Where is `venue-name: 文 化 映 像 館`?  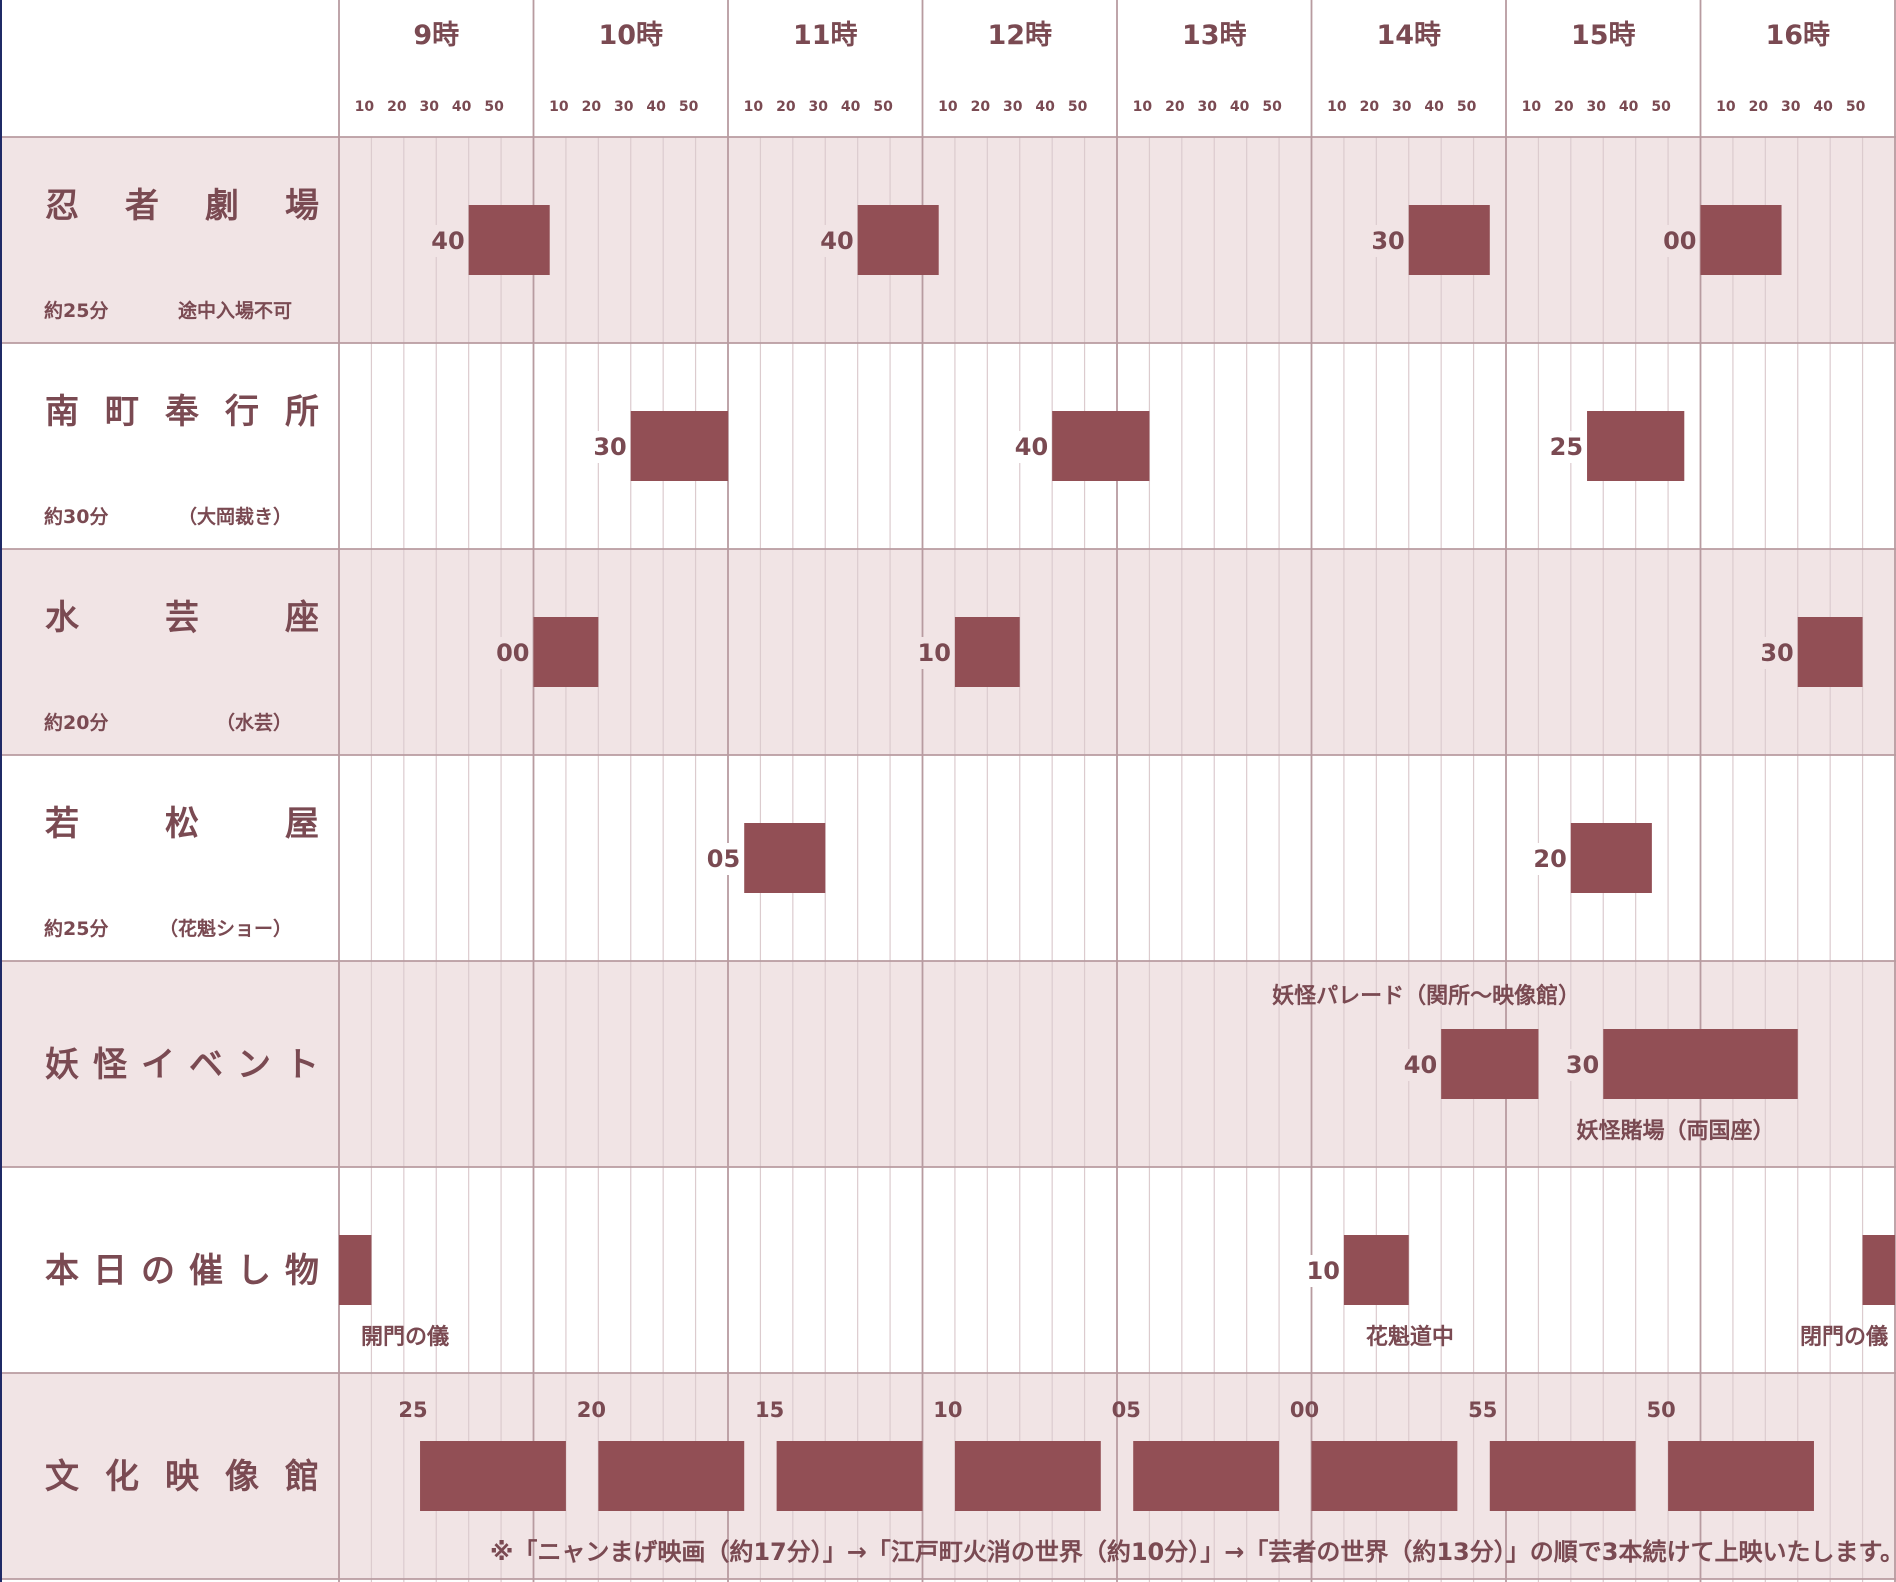 venue-name: 文 化 映 像 館 is located at coordinates (182, 1477).